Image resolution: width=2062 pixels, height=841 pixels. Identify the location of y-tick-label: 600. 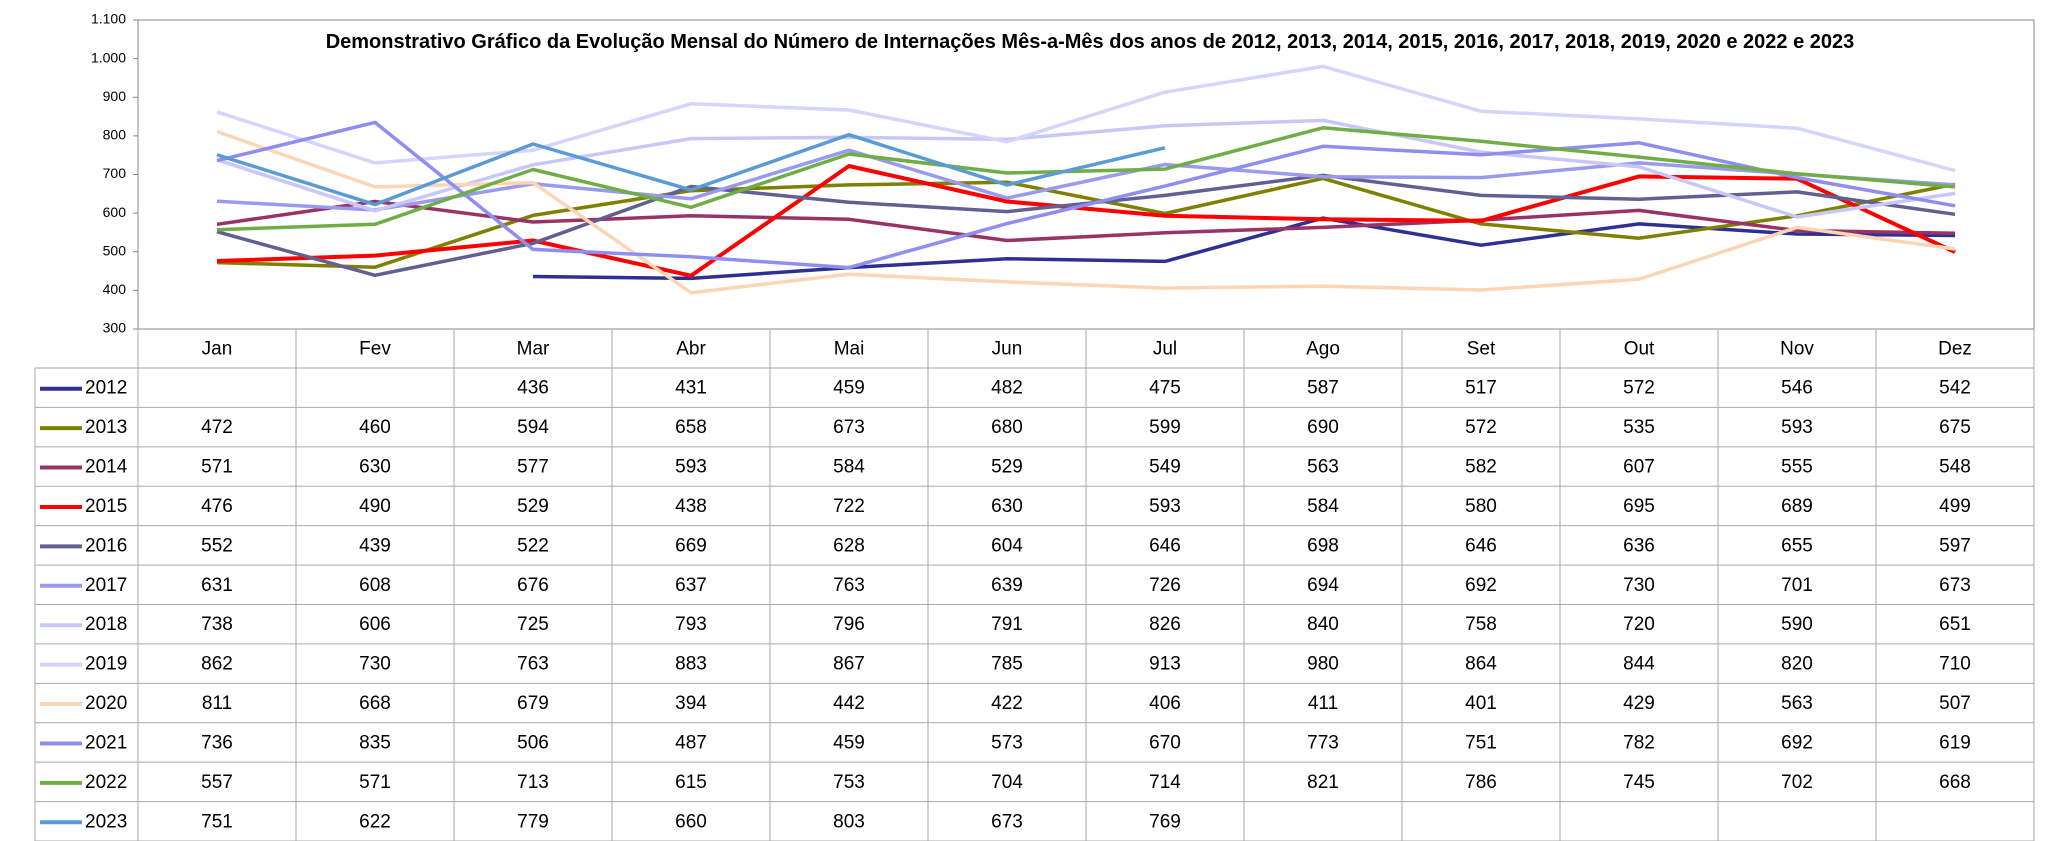
(115, 212).